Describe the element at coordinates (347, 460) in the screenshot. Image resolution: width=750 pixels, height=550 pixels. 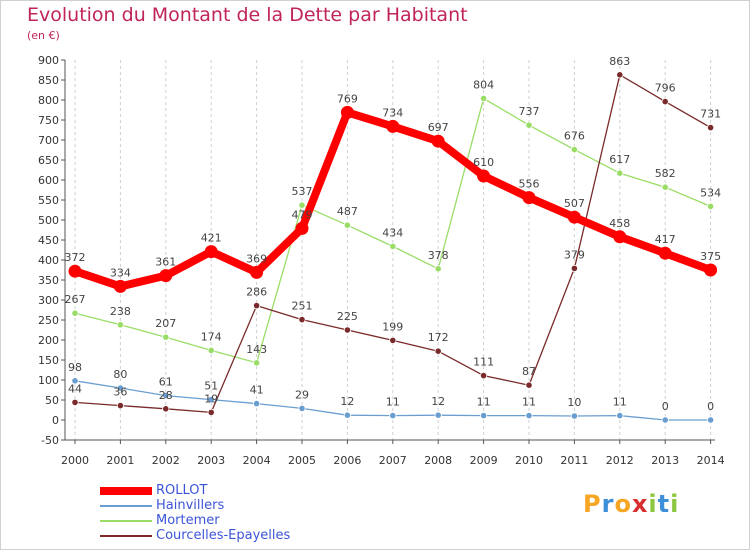
I see `x-tick-label: 2006` at that location.